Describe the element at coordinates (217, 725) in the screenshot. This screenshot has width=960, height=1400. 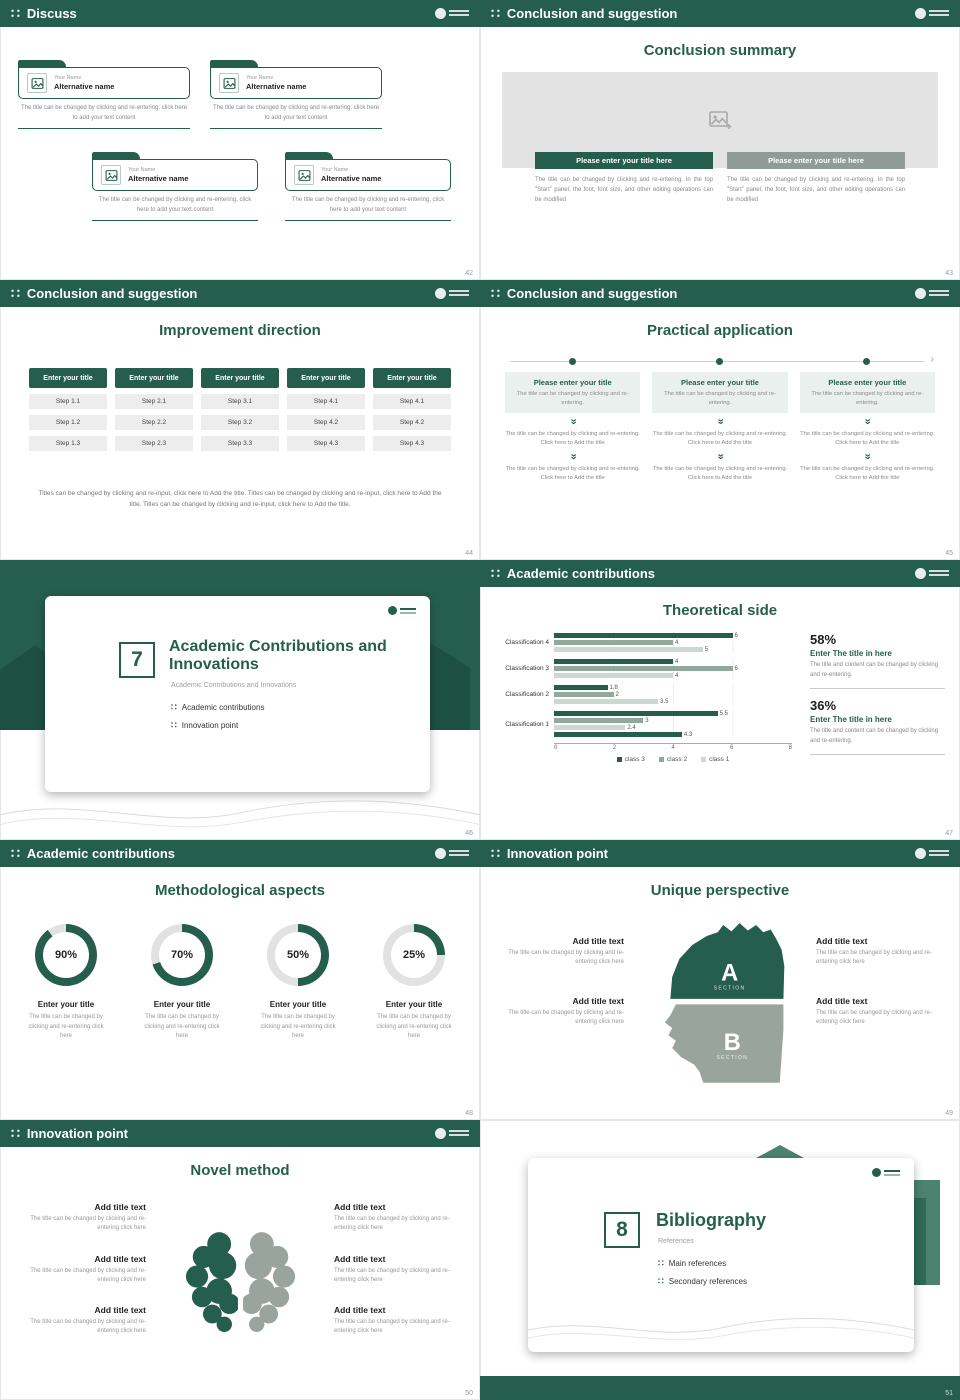
I see `section-bullet: ∷ Innovation point` at that location.